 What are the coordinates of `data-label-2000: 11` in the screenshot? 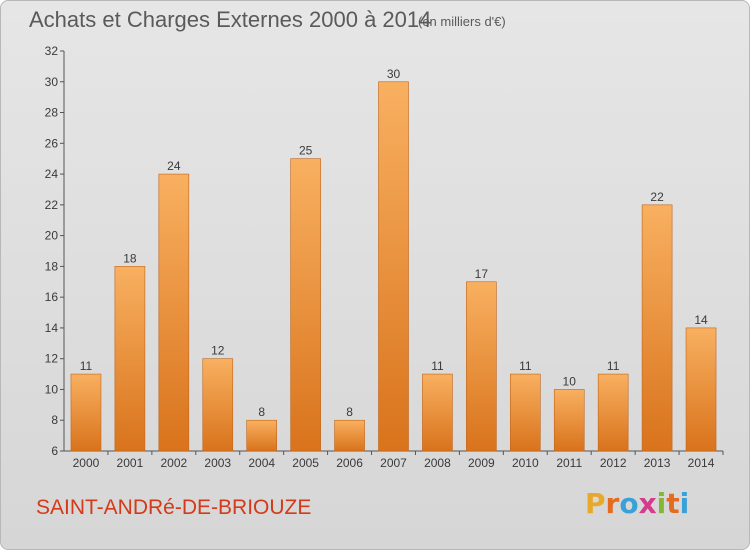 It's located at (86, 366).